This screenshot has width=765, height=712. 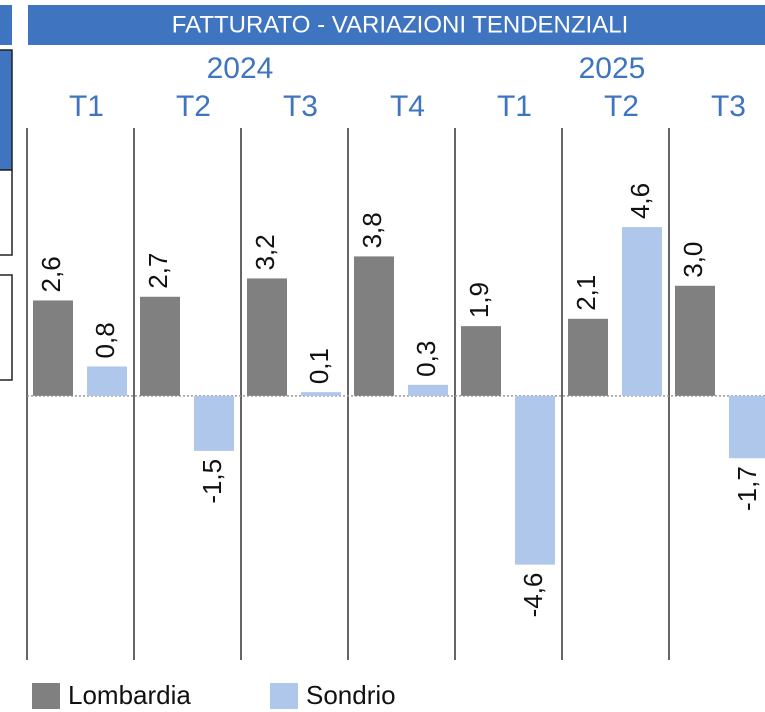 I want to click on data-label: 3,2, so click(x=265, y=252).